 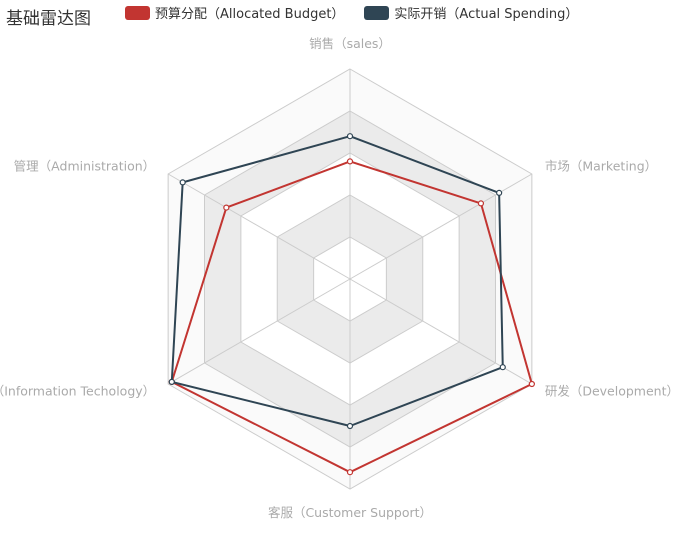 What do you see at coordinates (77, 391) in the screenshot?
I see `indicator-label-5: 信息技术（Information Techology）` at bounding box center [77, 391].